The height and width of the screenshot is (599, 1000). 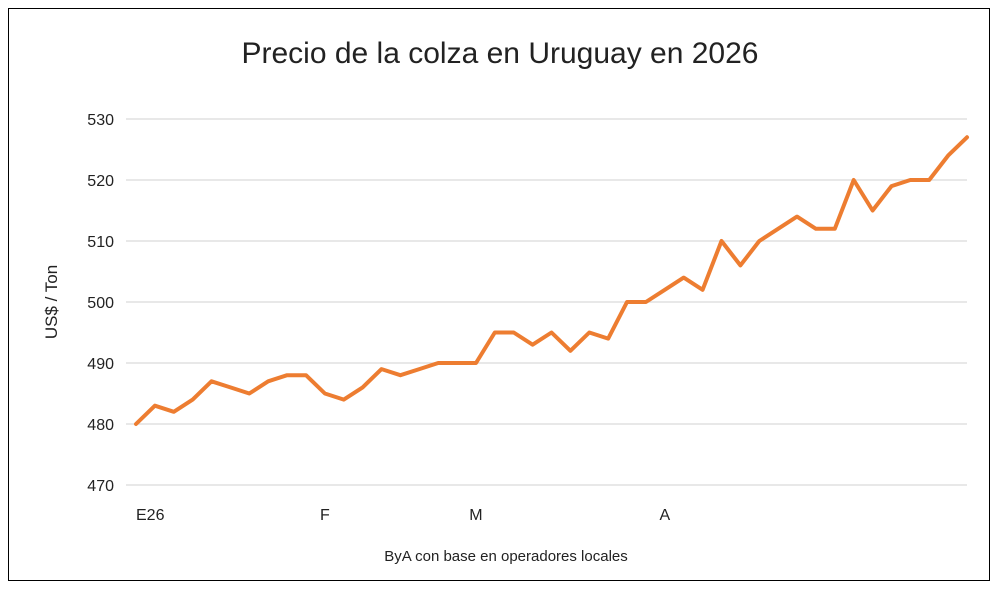 I want to click on y-tick-label: 510, so click(x=100, y=242).